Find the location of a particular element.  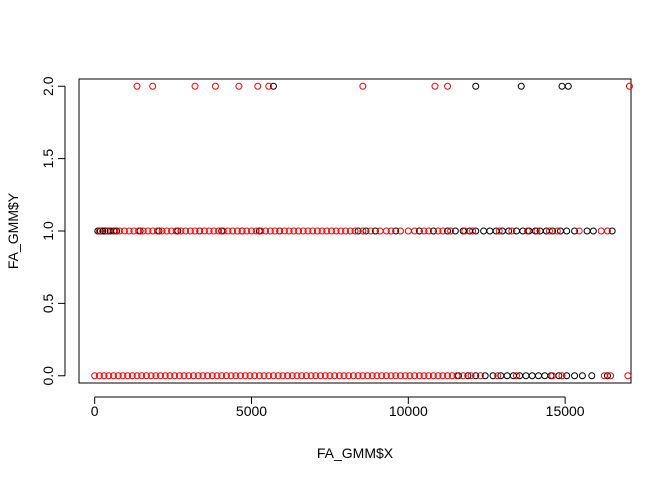

y-tick-label: 1.5 is located at coordinates (48, 159).